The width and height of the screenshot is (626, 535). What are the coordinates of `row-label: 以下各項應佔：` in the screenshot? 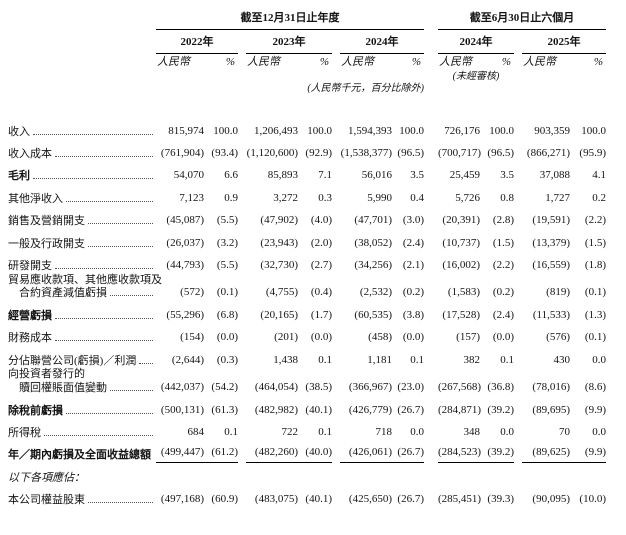 It's located at (82, 479).